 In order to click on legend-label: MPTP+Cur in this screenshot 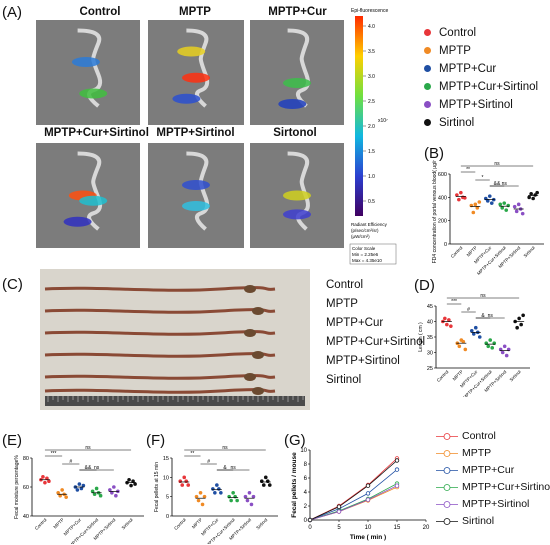, I will do `click(488, 470)`.